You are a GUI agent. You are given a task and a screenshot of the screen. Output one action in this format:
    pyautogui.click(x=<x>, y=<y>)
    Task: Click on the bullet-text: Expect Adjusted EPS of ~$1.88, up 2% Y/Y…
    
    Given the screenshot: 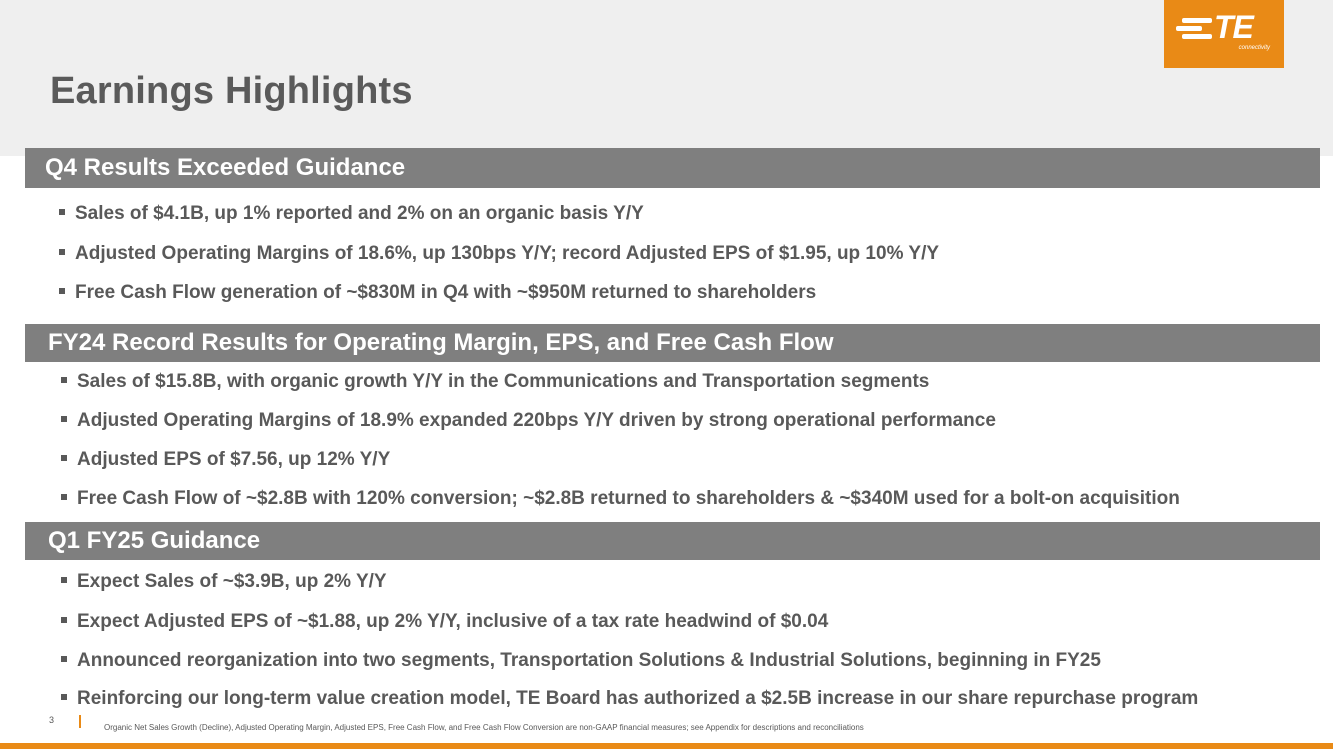 What is the action you would take?
    pyautogui.click(x=453, y=621)
    